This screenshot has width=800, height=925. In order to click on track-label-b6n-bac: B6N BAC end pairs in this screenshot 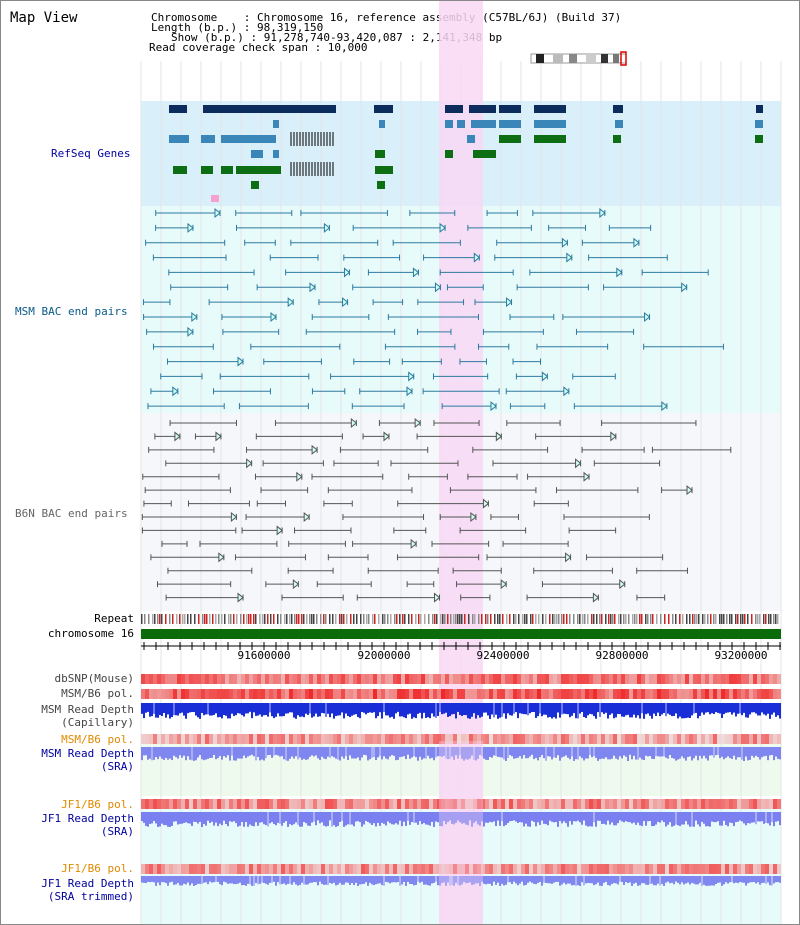, I will do `click(71, 513)`.